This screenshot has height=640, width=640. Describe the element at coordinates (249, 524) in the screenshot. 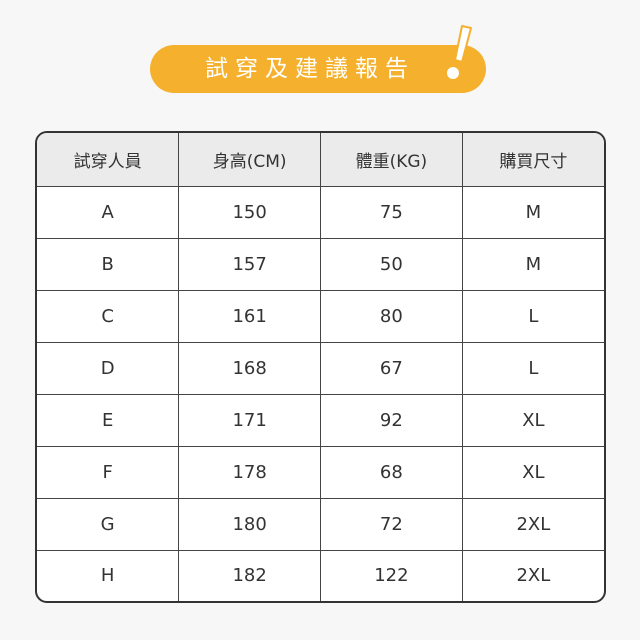

I see `table-cell: 180` at that location.